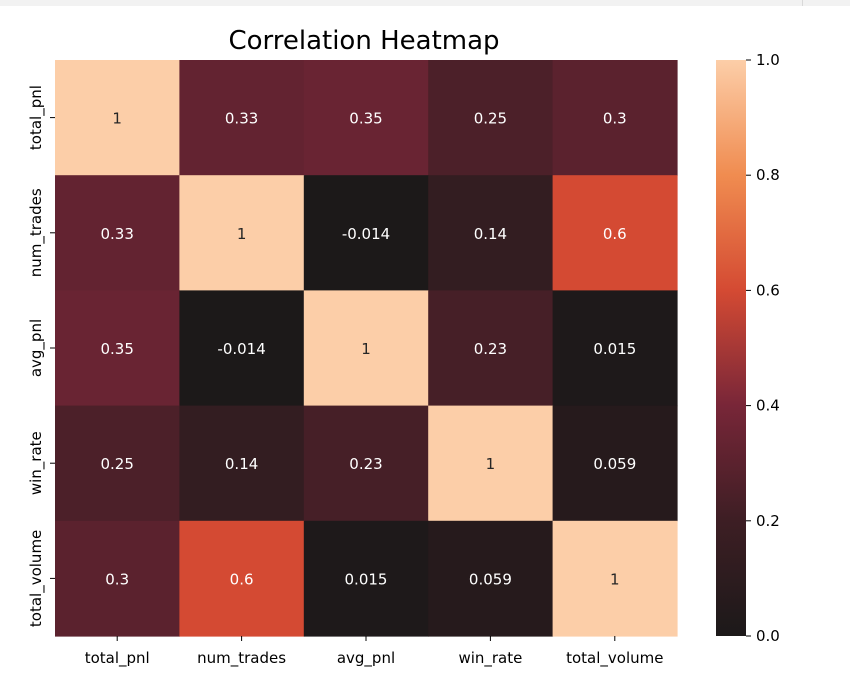  I want to click on heatmap-cell-avg_pnl-avg_pnl, so click(366, 348).